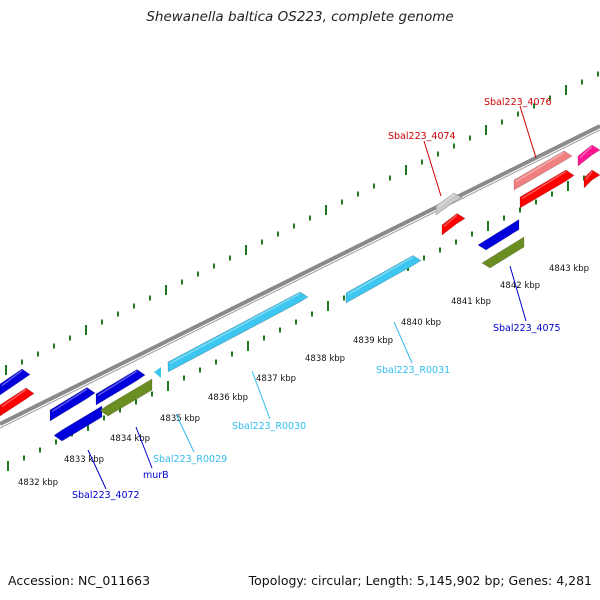 Image resolution: width=600 pixels, height=600 pixels. I want to click on gene-arrow-pink-highlight, so click(586, 152).